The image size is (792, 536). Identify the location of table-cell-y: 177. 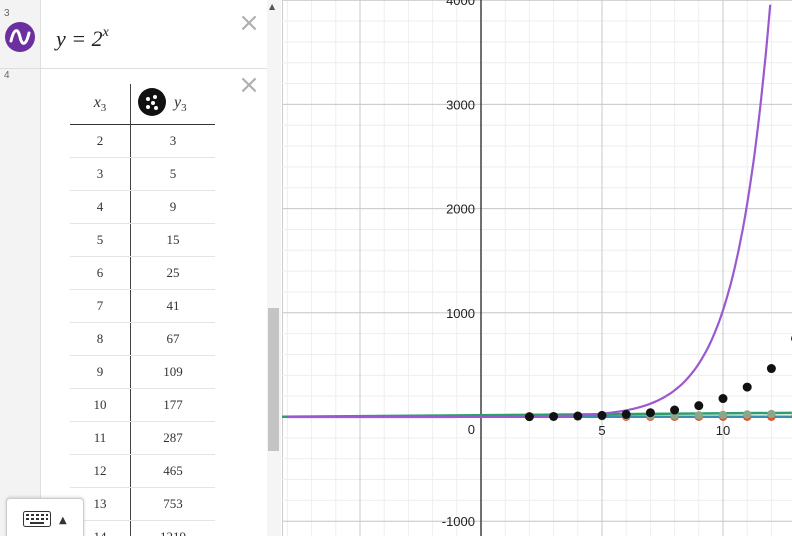
(172, 405).